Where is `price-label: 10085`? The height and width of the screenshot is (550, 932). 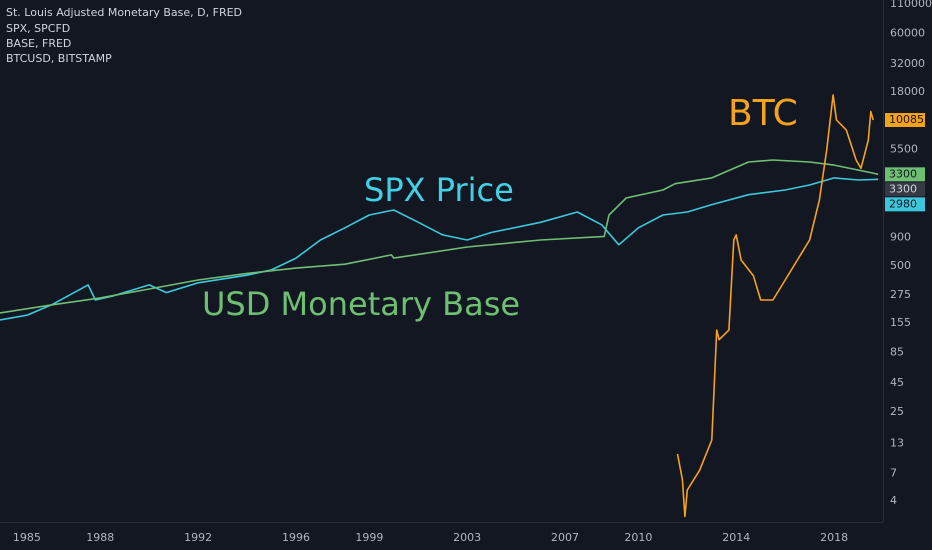
price-label: 10085 is located at coordinates (906, 119).